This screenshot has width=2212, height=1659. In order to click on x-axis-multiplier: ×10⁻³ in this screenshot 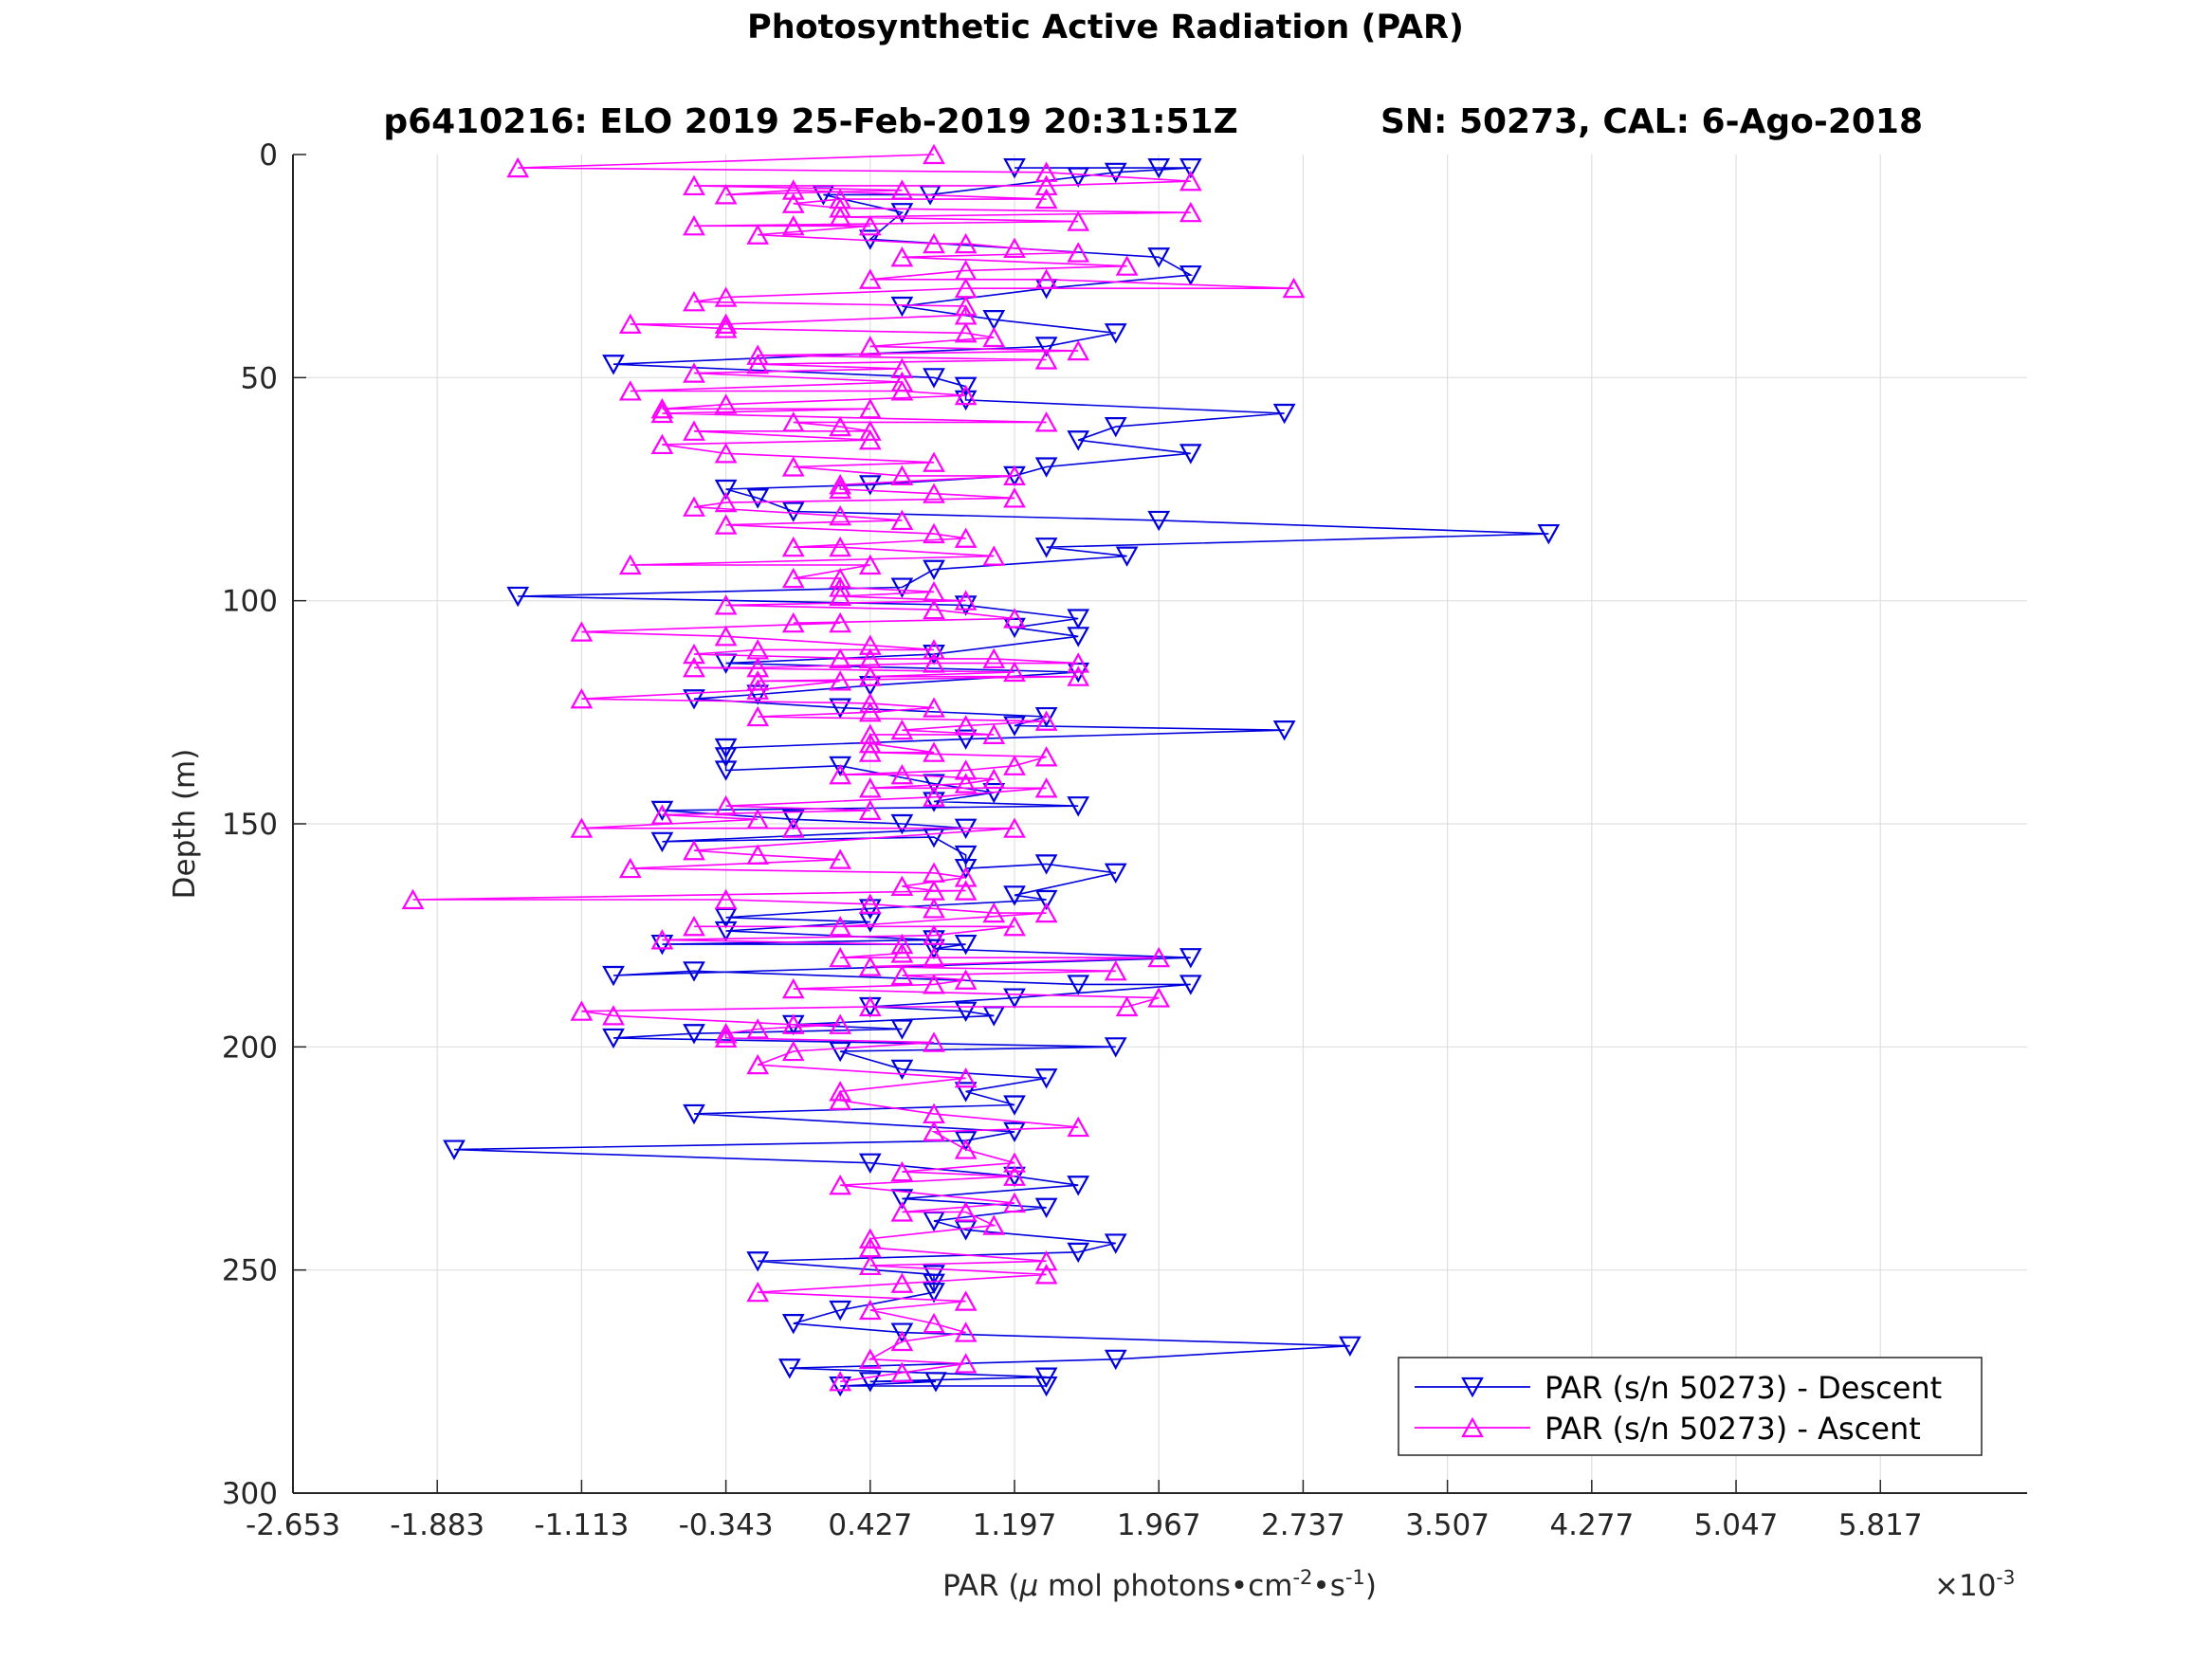, I will do `click(1974, 1584)`.